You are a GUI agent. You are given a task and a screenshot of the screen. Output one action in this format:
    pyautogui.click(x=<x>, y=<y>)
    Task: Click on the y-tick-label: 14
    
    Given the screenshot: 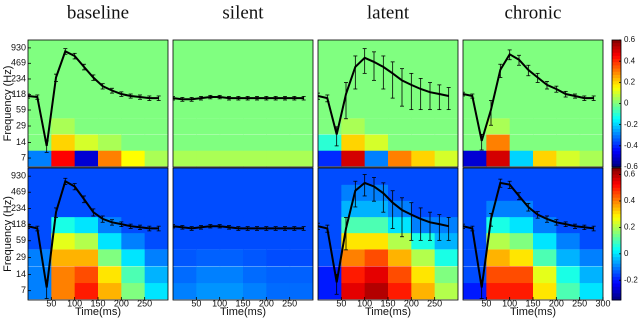 What is the action you would take?
    pyautogui.click(x=21, y=142)
    